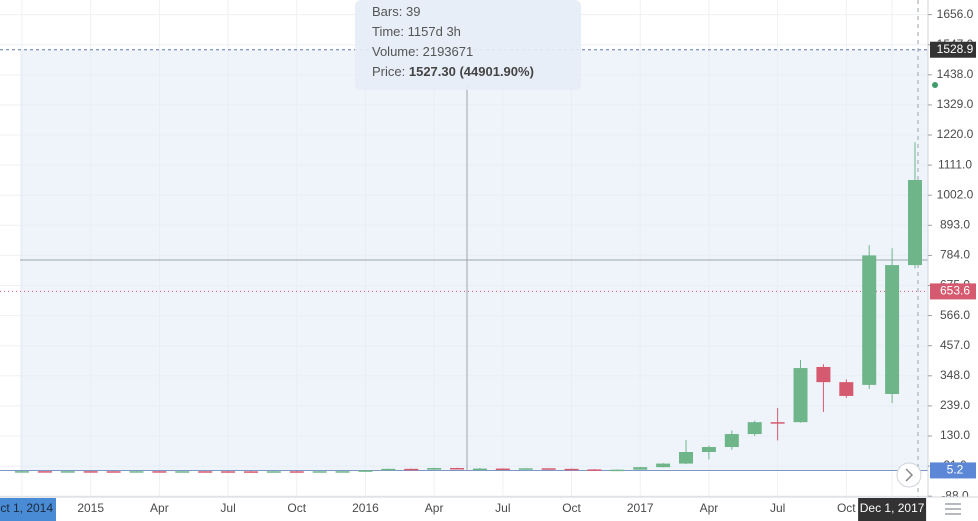 The height and width of the screenshot is (521, 978). Describe the element at coordinates (955, 224) in the screenshot. I see `y-tick-label: 893.0` at that location.